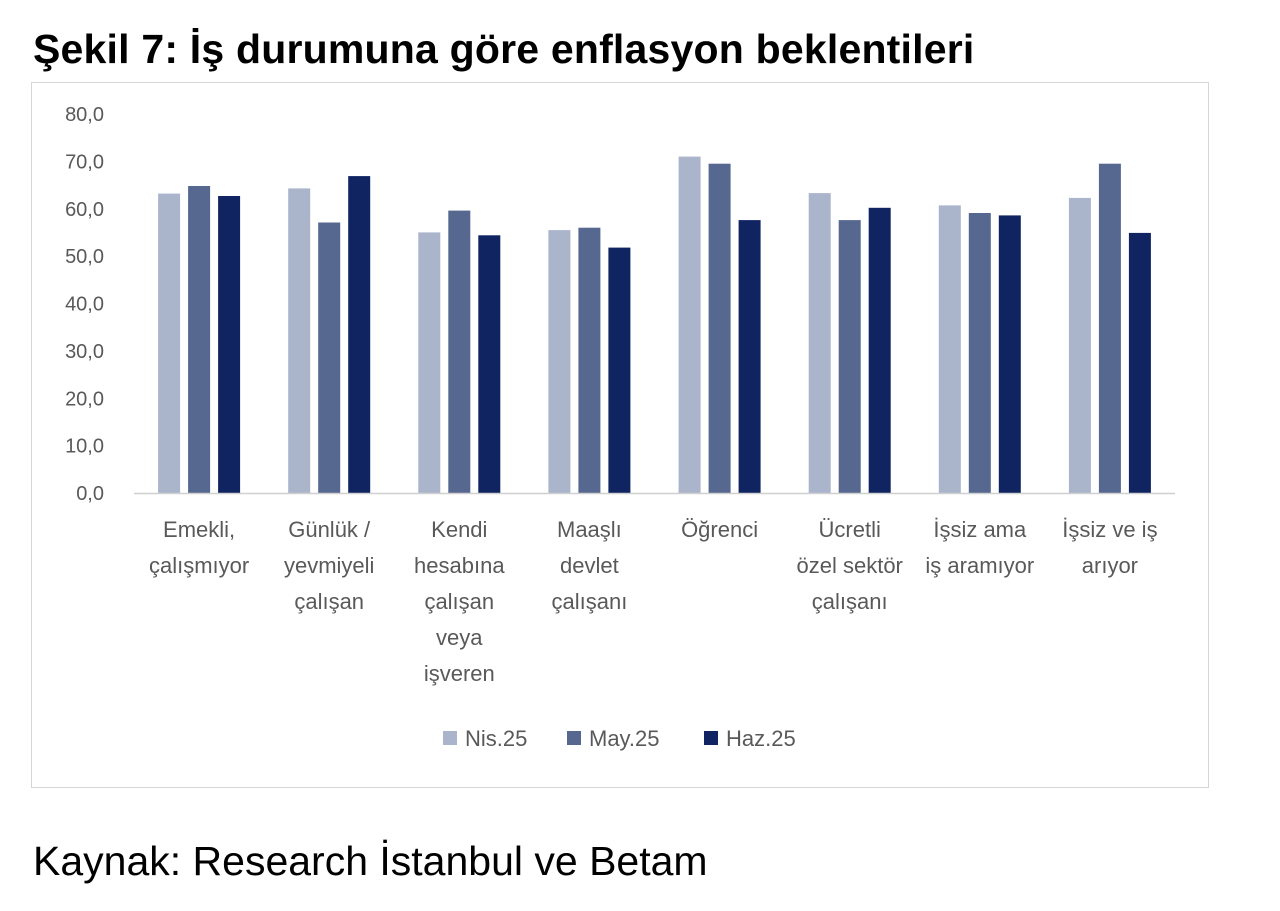 The width and height of the screenshot is (1280, 911). What do you see at coordinates (459, 529) in the screenshot?
I see `category-label: Kendi` at bounding box center [459, 529].